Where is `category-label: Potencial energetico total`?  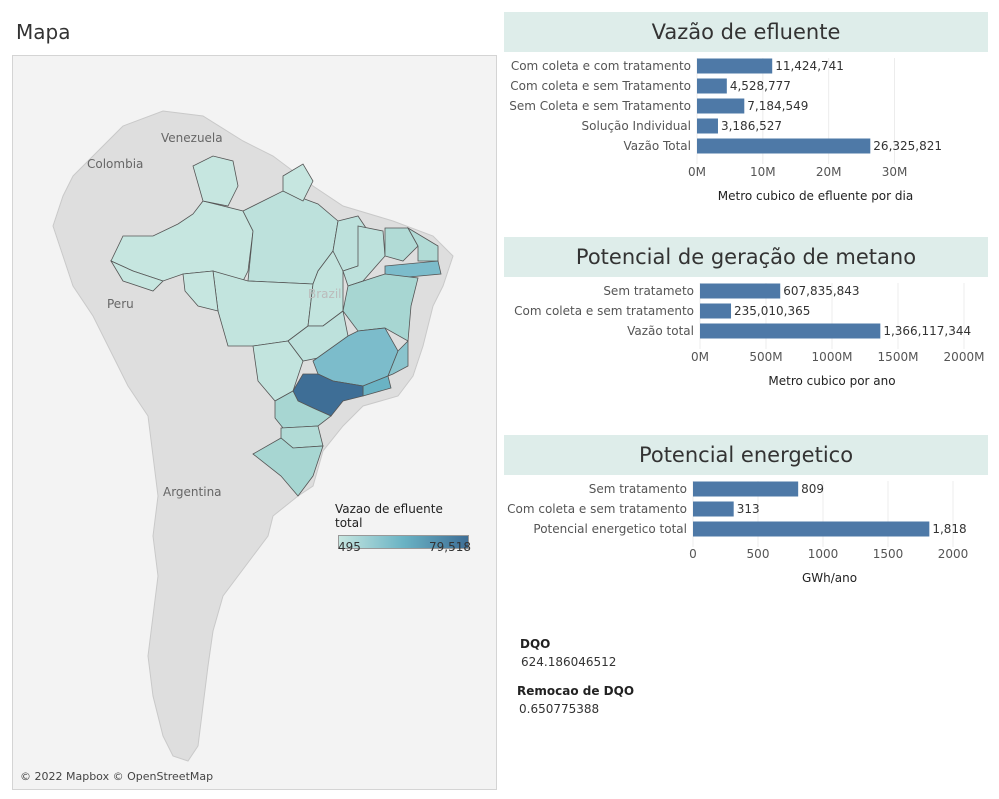 category-label: Potencial energetico total is located at coordinates (610, 529).